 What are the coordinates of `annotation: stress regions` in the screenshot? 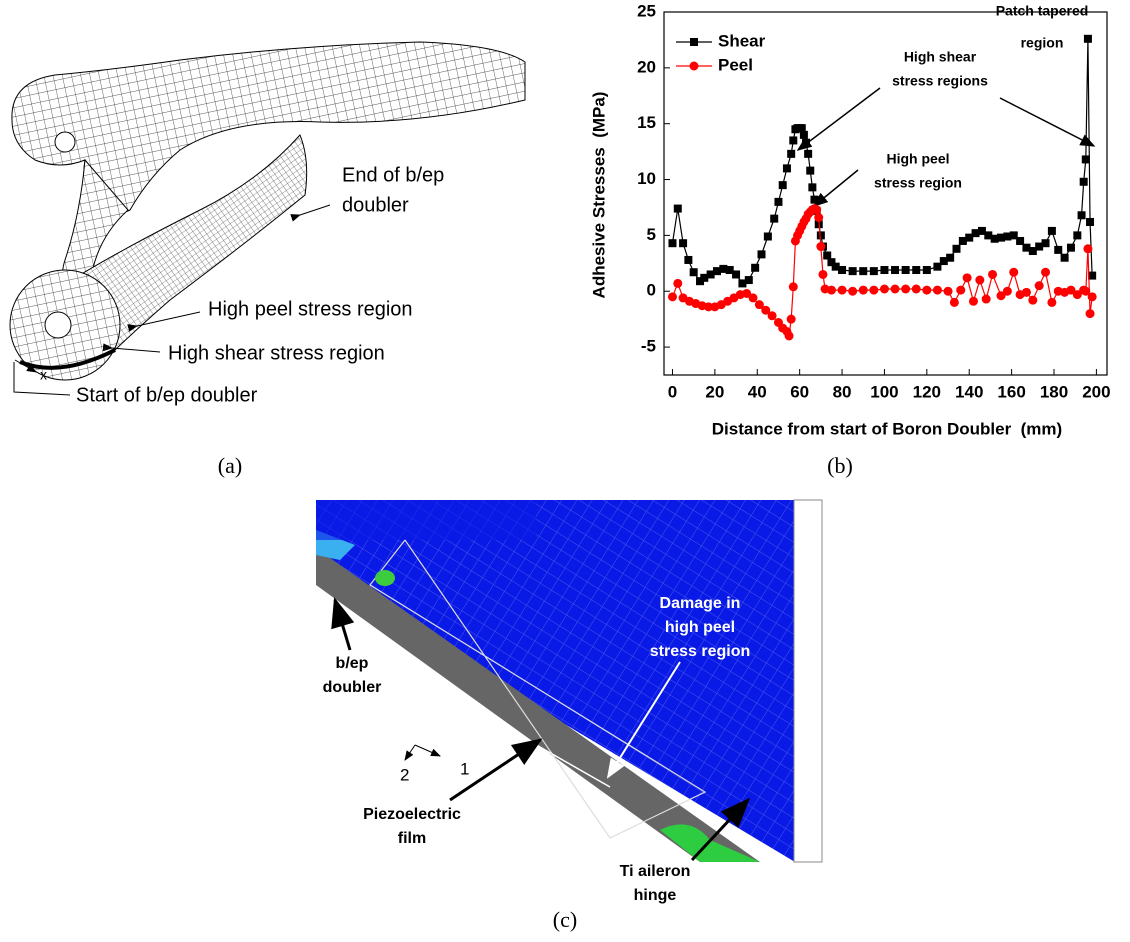 It's located at (940, 81).